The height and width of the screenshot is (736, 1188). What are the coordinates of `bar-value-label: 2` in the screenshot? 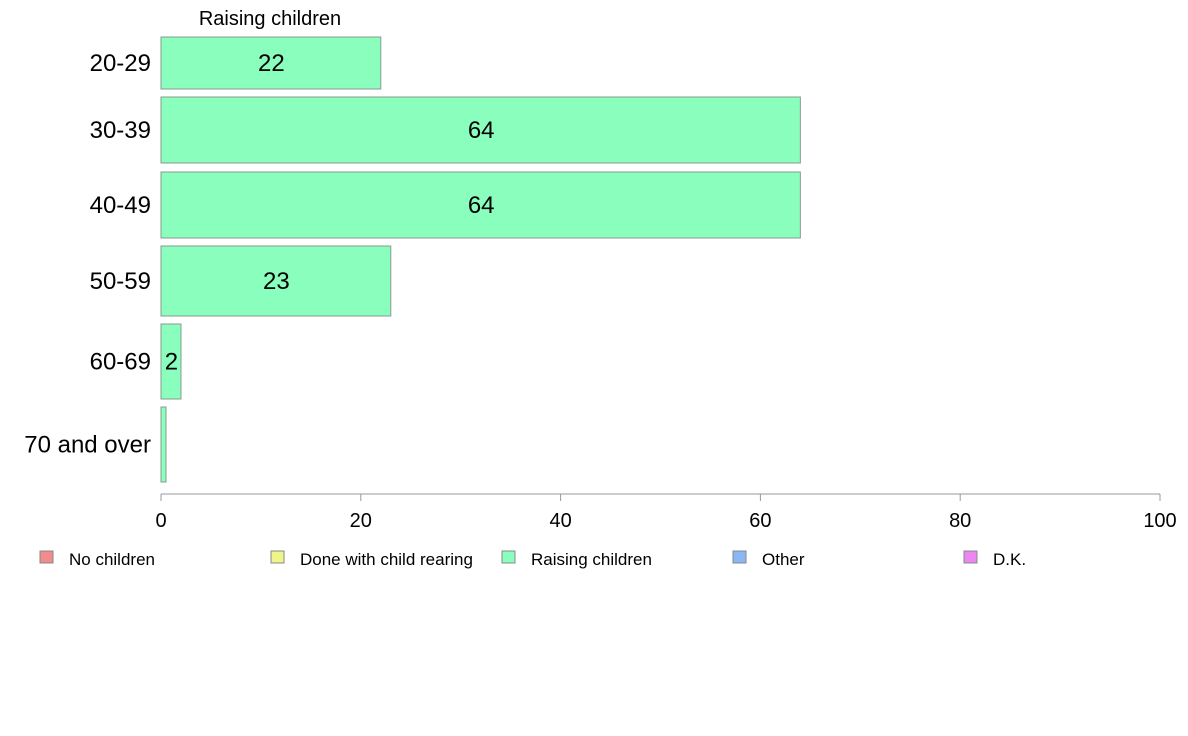 It's located at (171, 362).